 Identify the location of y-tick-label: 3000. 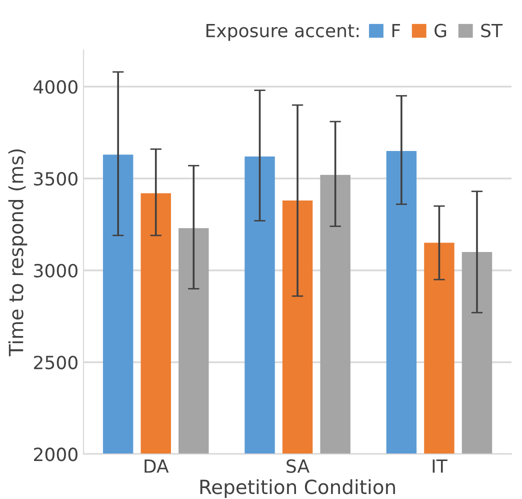
(56, 271).